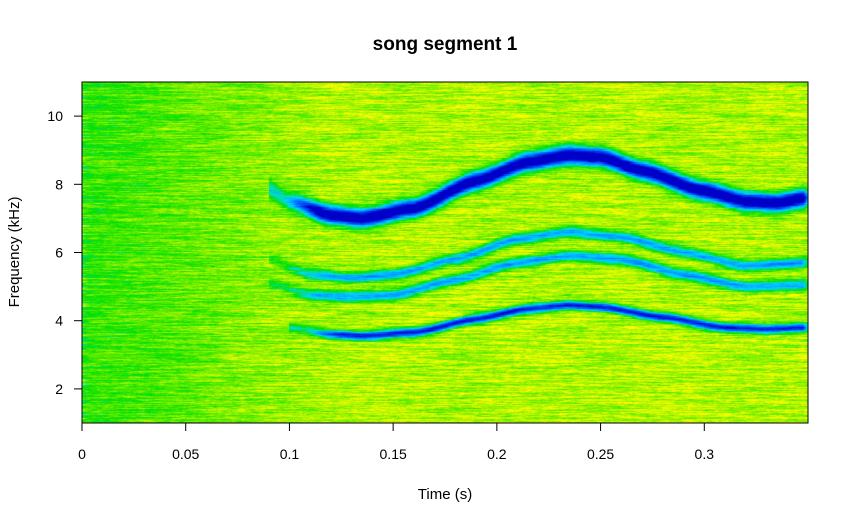 This screenshot has width=850, height=525. Describe the element at coordinates (59, 321) in the screenshot. I see `y-tick-label: 4` at that location.